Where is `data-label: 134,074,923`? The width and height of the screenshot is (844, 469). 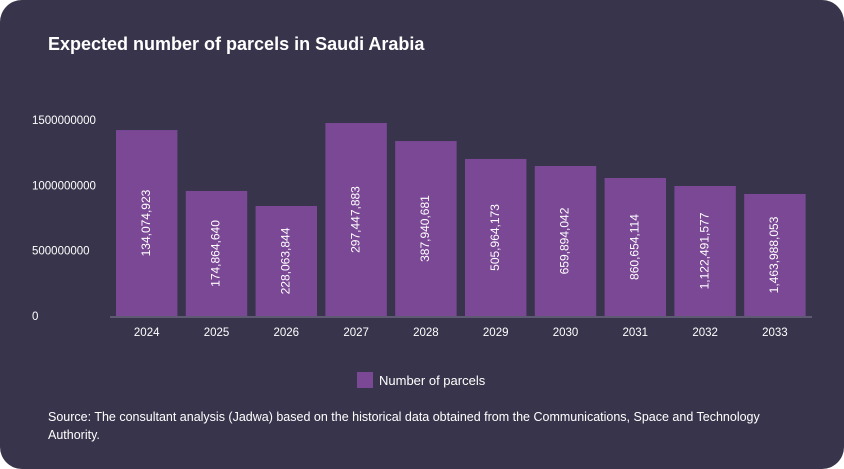
data-label: 134,074,923 is located at coordinates (146, 222).